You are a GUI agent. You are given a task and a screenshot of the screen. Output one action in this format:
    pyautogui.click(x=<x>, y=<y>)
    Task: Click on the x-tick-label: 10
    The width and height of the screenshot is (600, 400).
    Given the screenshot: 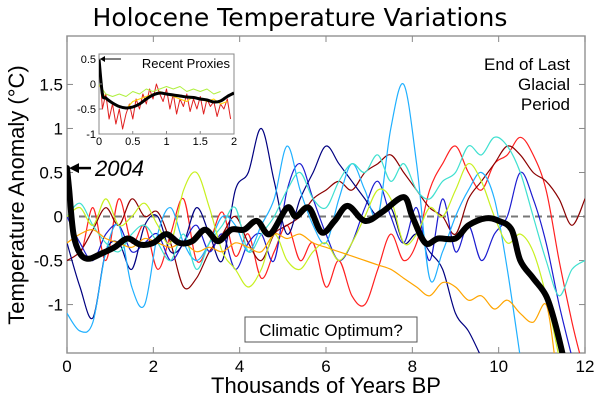 What is the action you would take?
    pyautogui.click(x=498, y=366)
    